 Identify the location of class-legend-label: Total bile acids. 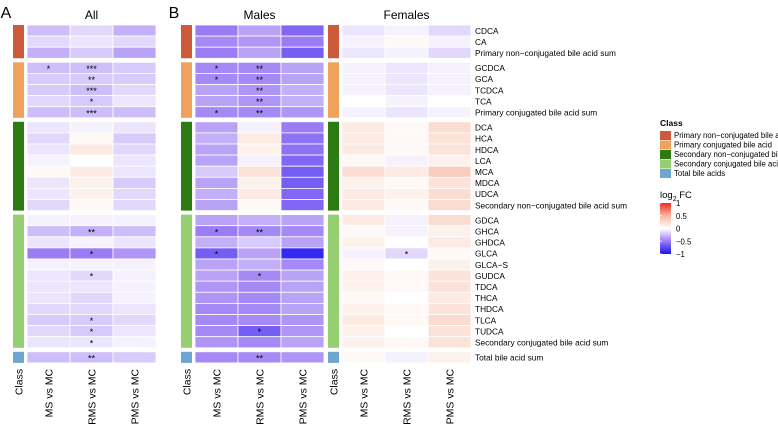
(699, 173).